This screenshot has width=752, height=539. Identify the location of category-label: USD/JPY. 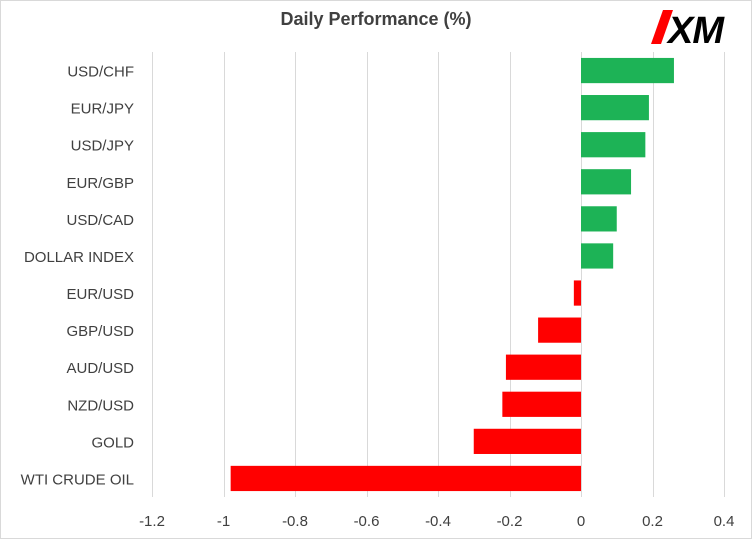
(102, 146).